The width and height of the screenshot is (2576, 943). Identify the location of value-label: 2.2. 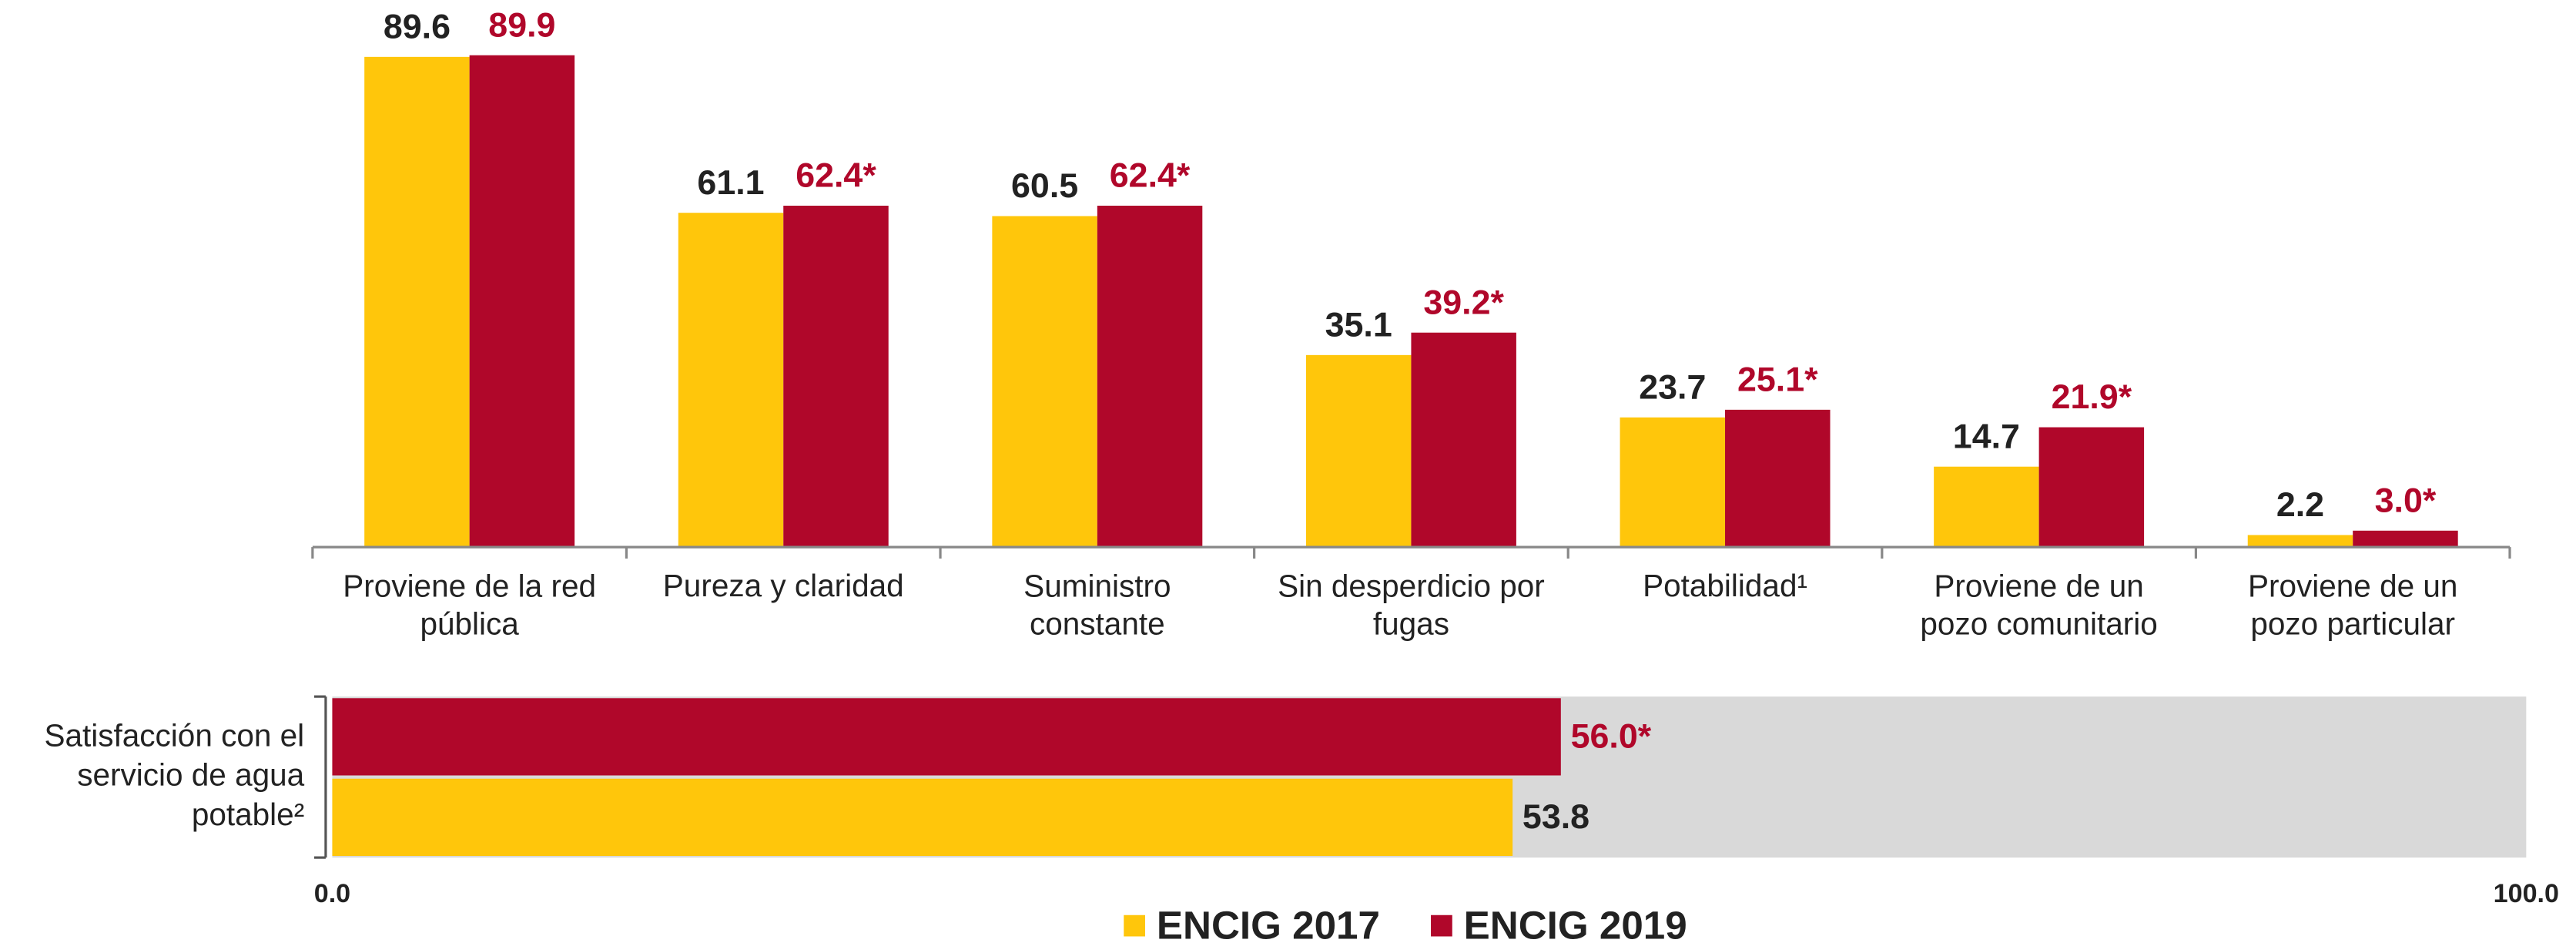
(2300, 505).